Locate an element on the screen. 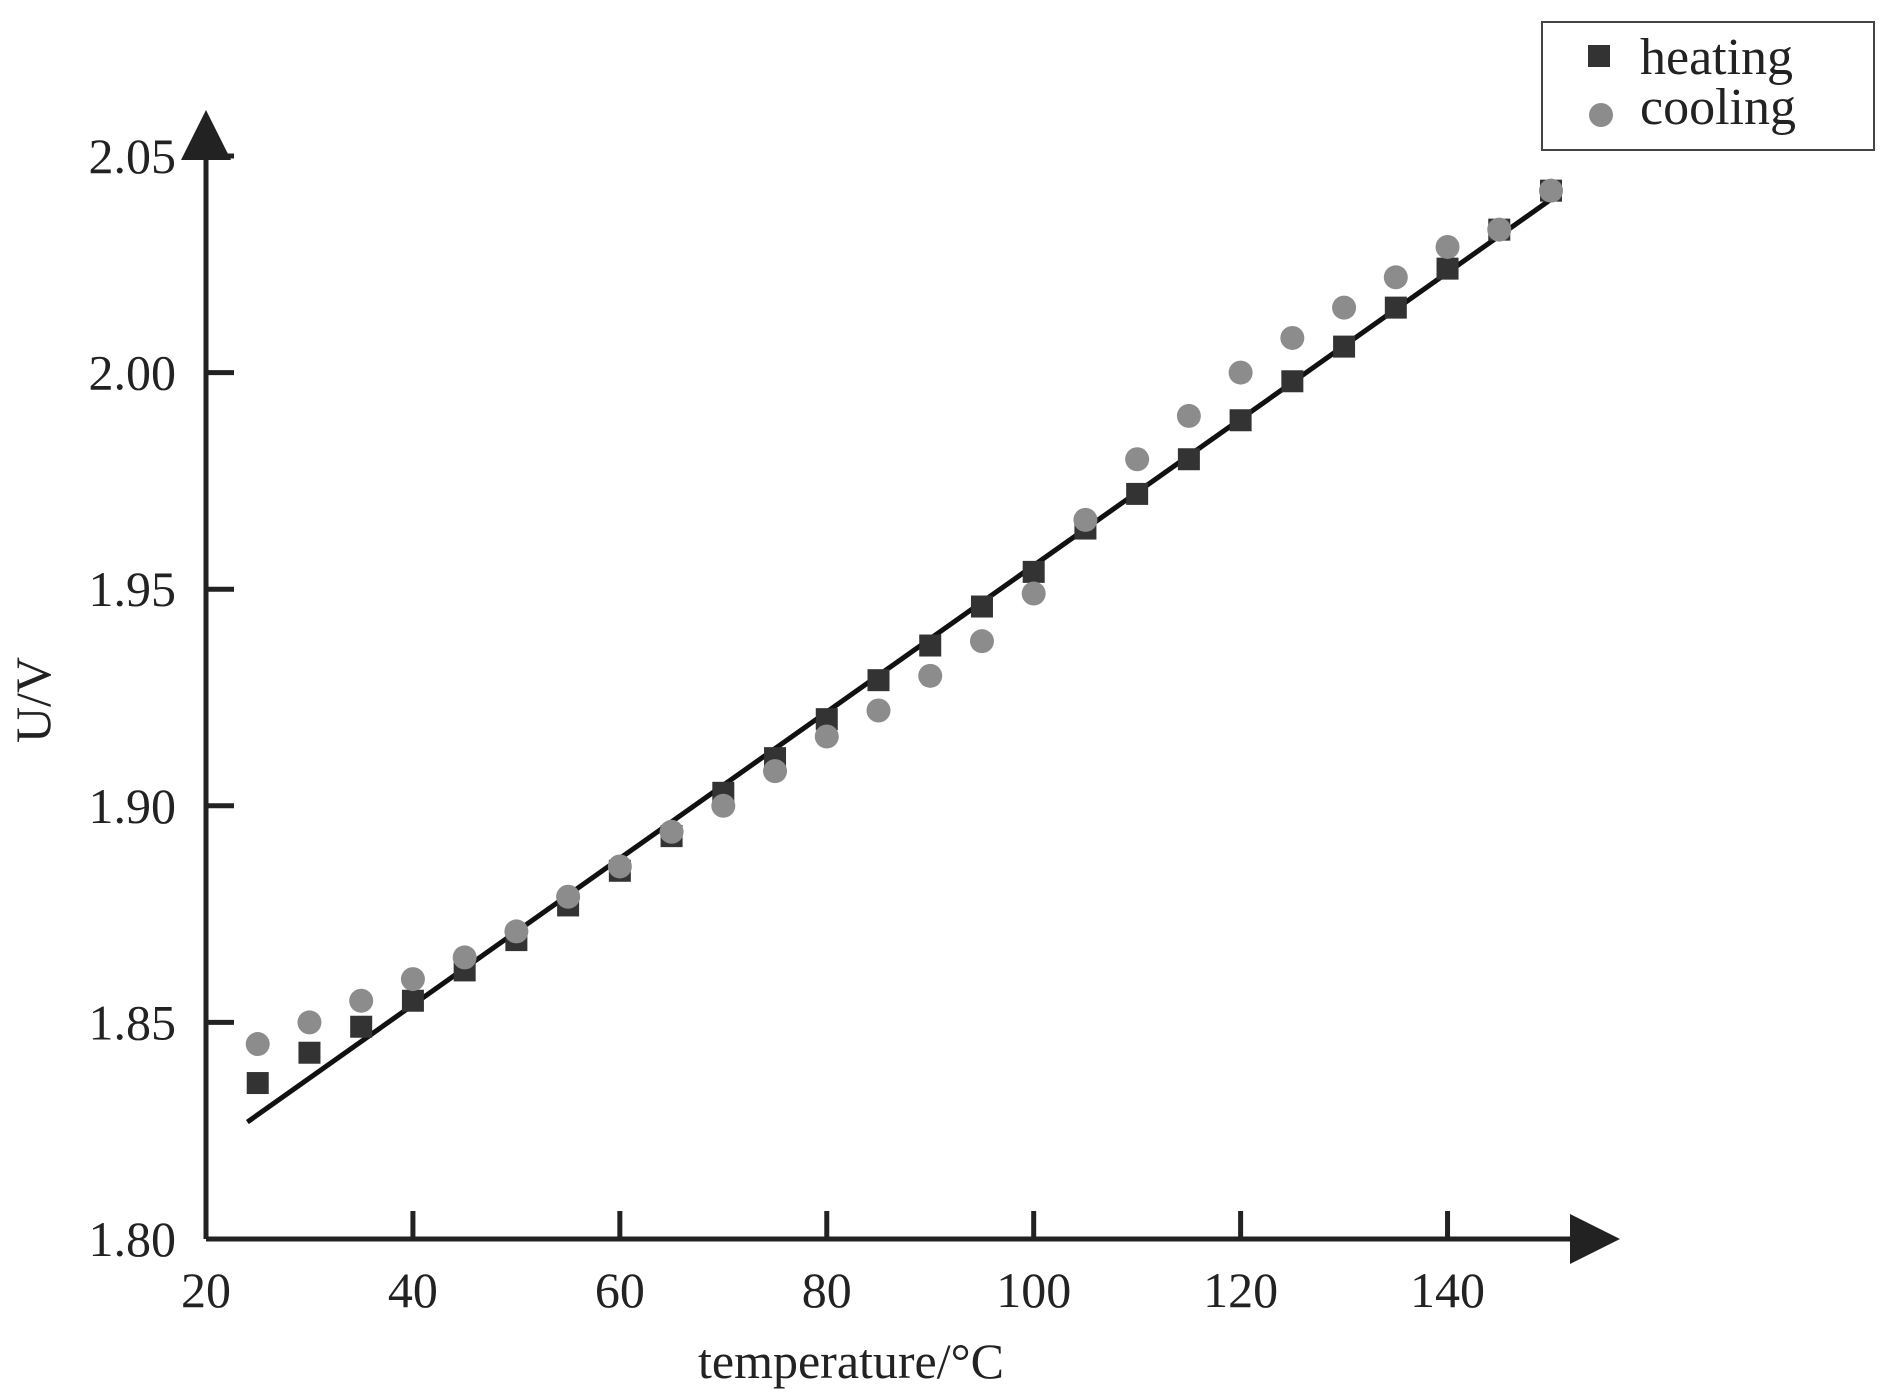  x-tick-label: 100 is located at coordinates (1033, 1290).